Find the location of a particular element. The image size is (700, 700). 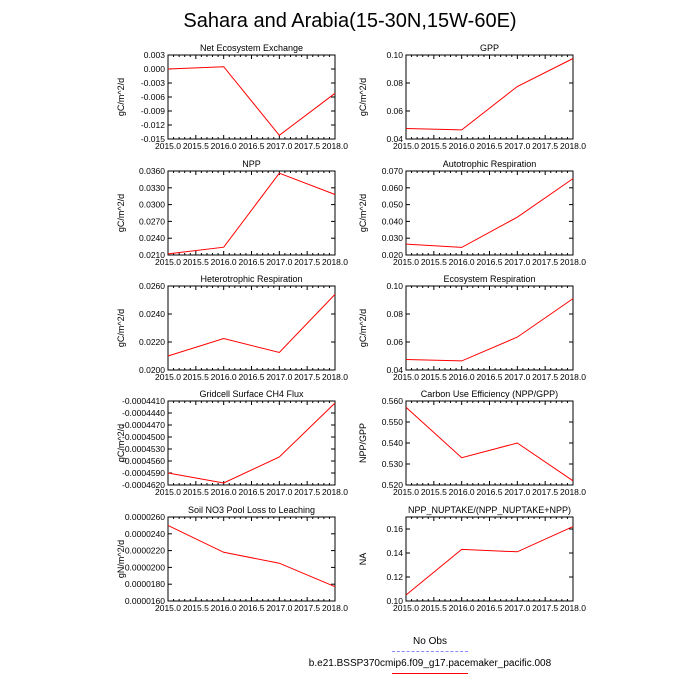

panel-1-ytick-label: -0.015 is located at coordinates (153, 139).